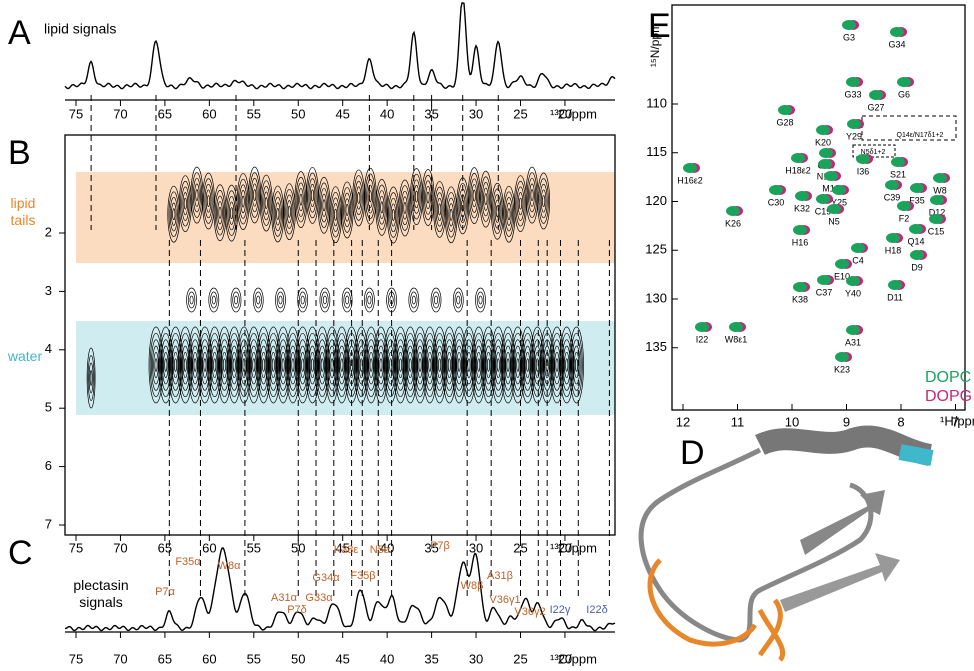 The width and height of the screenshot is (974, 671). Describe the element at coordinates (656, 151) in the screenshot. I see `y-tick-label: 115` at that location.